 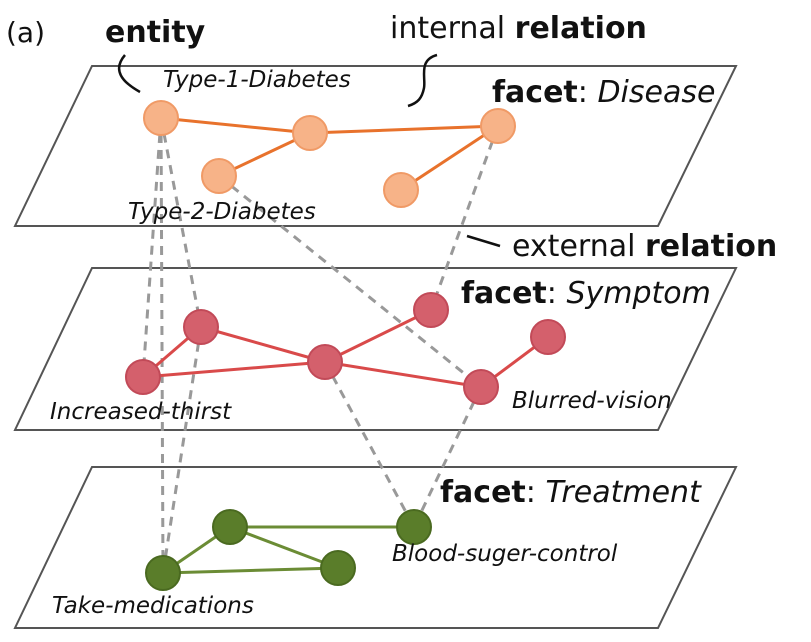 I want to click on internal-relation-annotation: internal relation, so click(x=518, y=28).